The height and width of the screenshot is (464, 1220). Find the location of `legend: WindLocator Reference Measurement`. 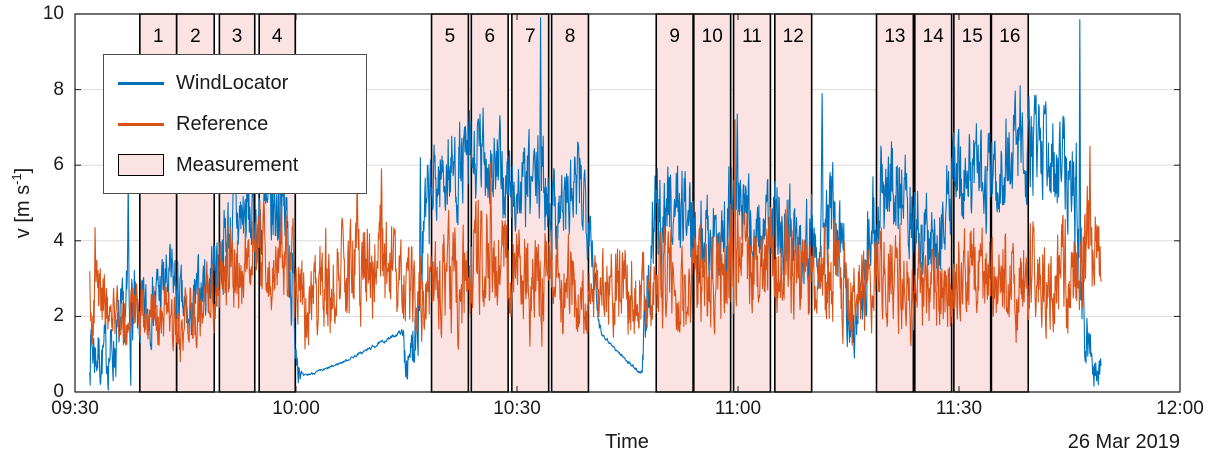

legend: WindLocator Reference Measurement is located at coordinates (235, 124).